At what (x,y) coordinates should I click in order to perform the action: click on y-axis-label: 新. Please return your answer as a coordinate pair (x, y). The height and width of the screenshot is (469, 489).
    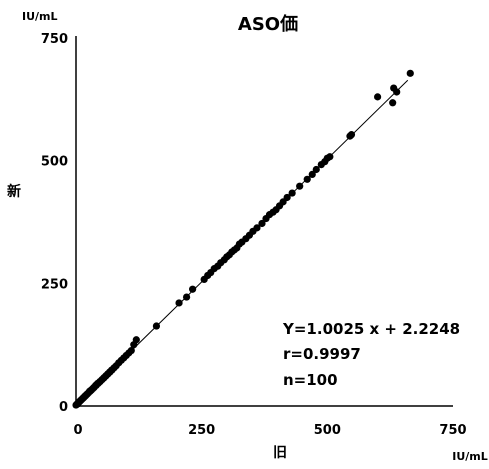
    Looking at the image, I should click on (14, 191).